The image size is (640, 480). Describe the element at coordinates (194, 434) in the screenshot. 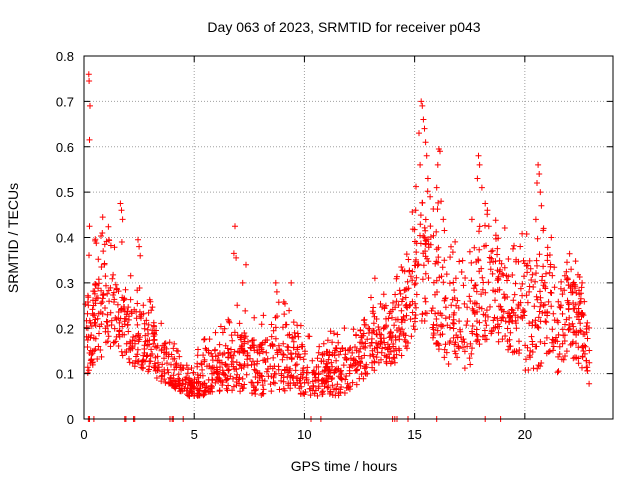

I see `x-tick-label: 5` at that location.